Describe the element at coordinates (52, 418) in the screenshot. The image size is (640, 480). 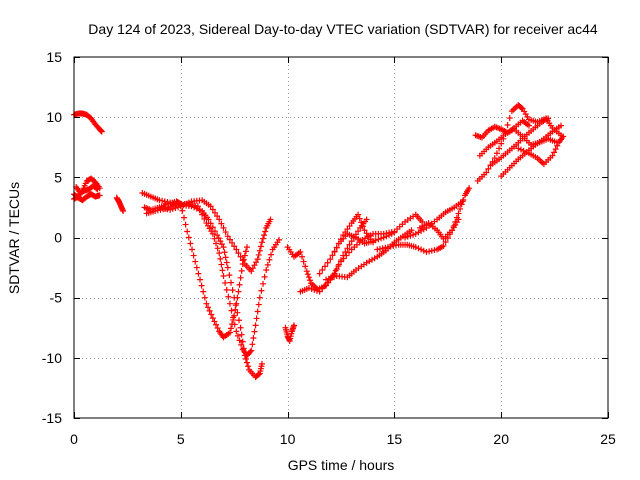
I see `y-tick-label: -15` at that location.